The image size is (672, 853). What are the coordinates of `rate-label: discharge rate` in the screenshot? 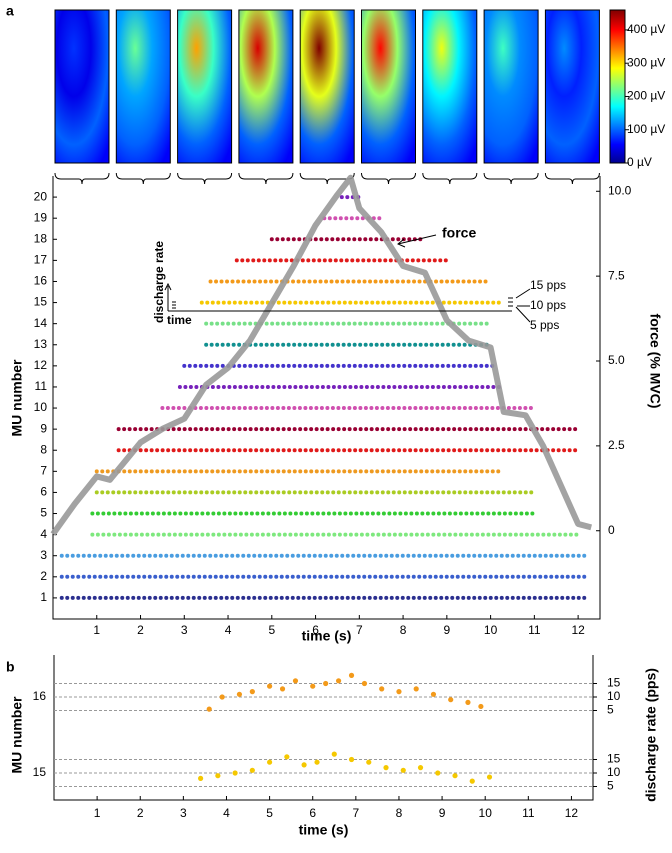 It's located at (159, 282).